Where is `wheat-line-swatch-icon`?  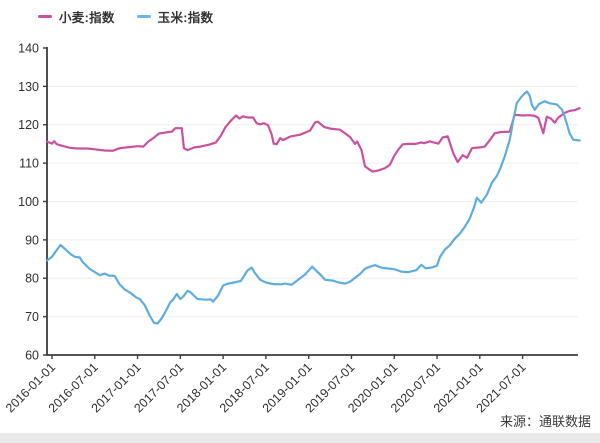 wheat-line-swatch-icon is located at coordinates (45, 16).